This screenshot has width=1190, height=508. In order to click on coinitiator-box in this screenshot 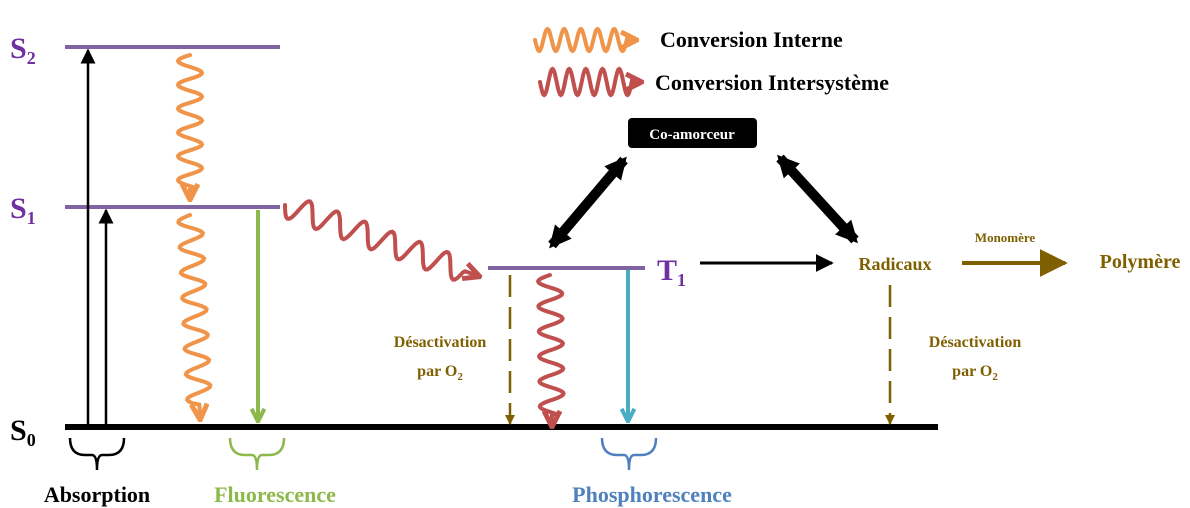, I will do `click(692, 133)`.